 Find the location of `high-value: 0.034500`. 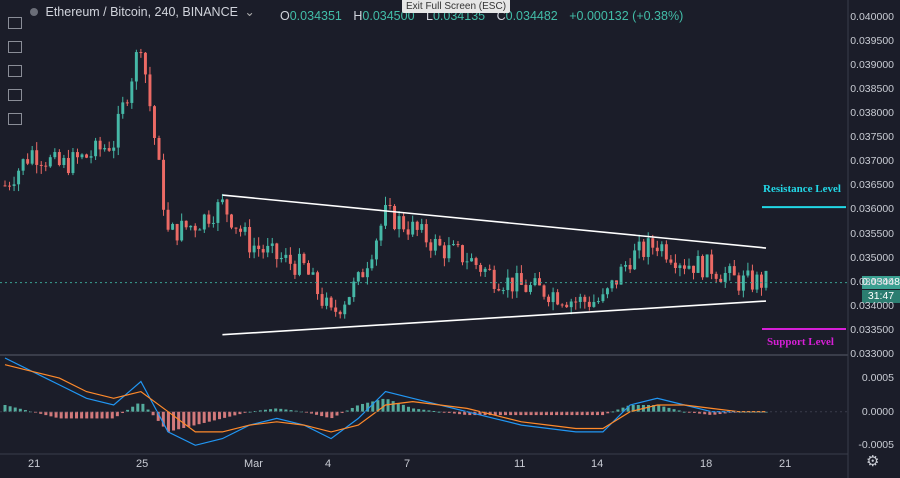

high-value: 0.034500 is located at coordinates (388, 16).